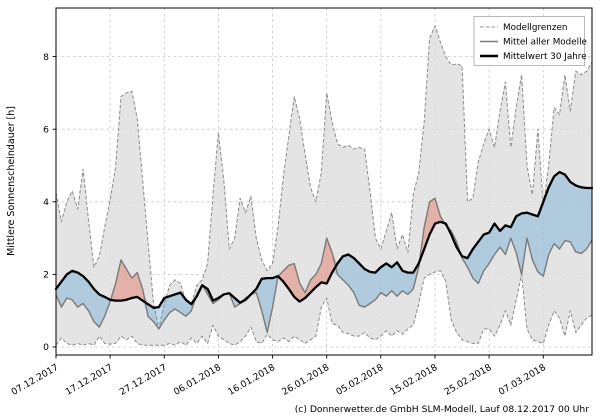 The height and width of the screenshot is (420, 600). I want to click on legend-entry-mittelwert-30-jahre: Mittelwert 30 Jahre, so click(545, 57).